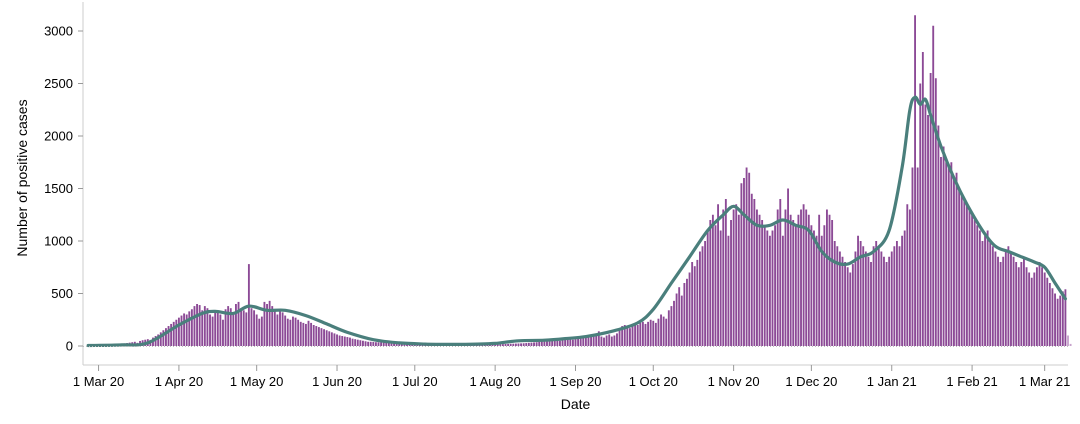 This screenshot has width=1080, height=424. Describe the element at coordinates (971, 381) in the screenshot. I see `x-tick-label: 1 Feb 21` at that location.